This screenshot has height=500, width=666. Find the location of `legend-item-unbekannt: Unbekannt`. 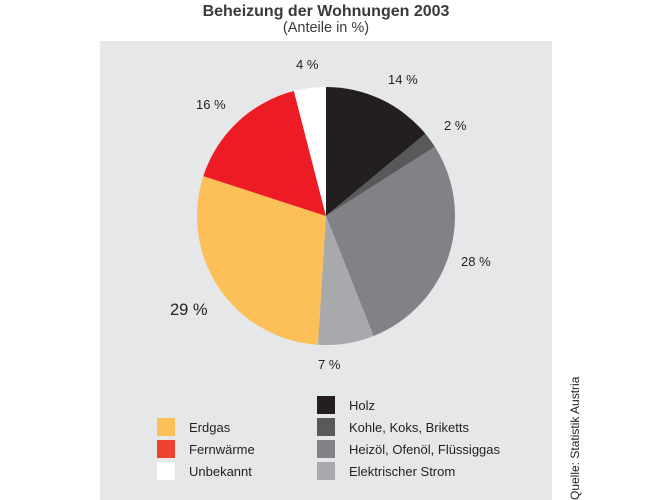

legend-item-unbekannt: Unbekannt is located at coordinates (204, 471).